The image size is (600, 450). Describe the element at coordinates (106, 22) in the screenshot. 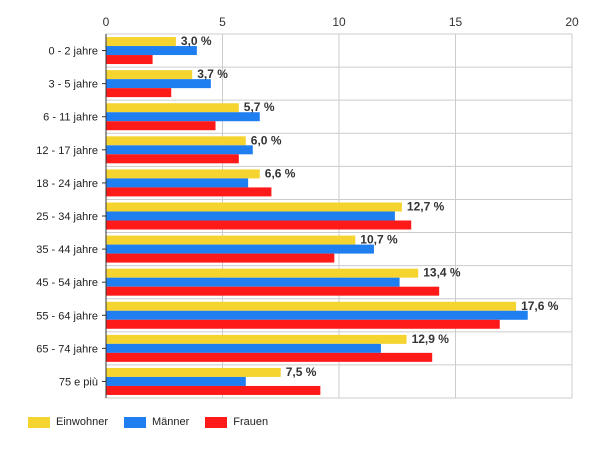

I see `x-tick-label: 0` at that location.